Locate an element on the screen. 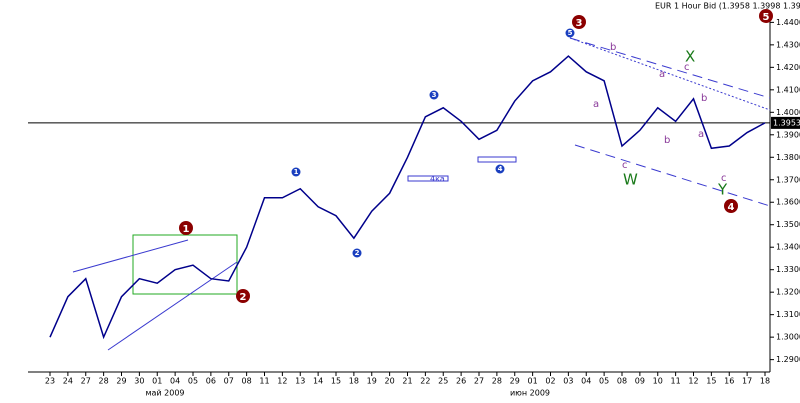 This screenshot has width=800, height=403. month-label: май 2009 is located at coordinates (164, 393).